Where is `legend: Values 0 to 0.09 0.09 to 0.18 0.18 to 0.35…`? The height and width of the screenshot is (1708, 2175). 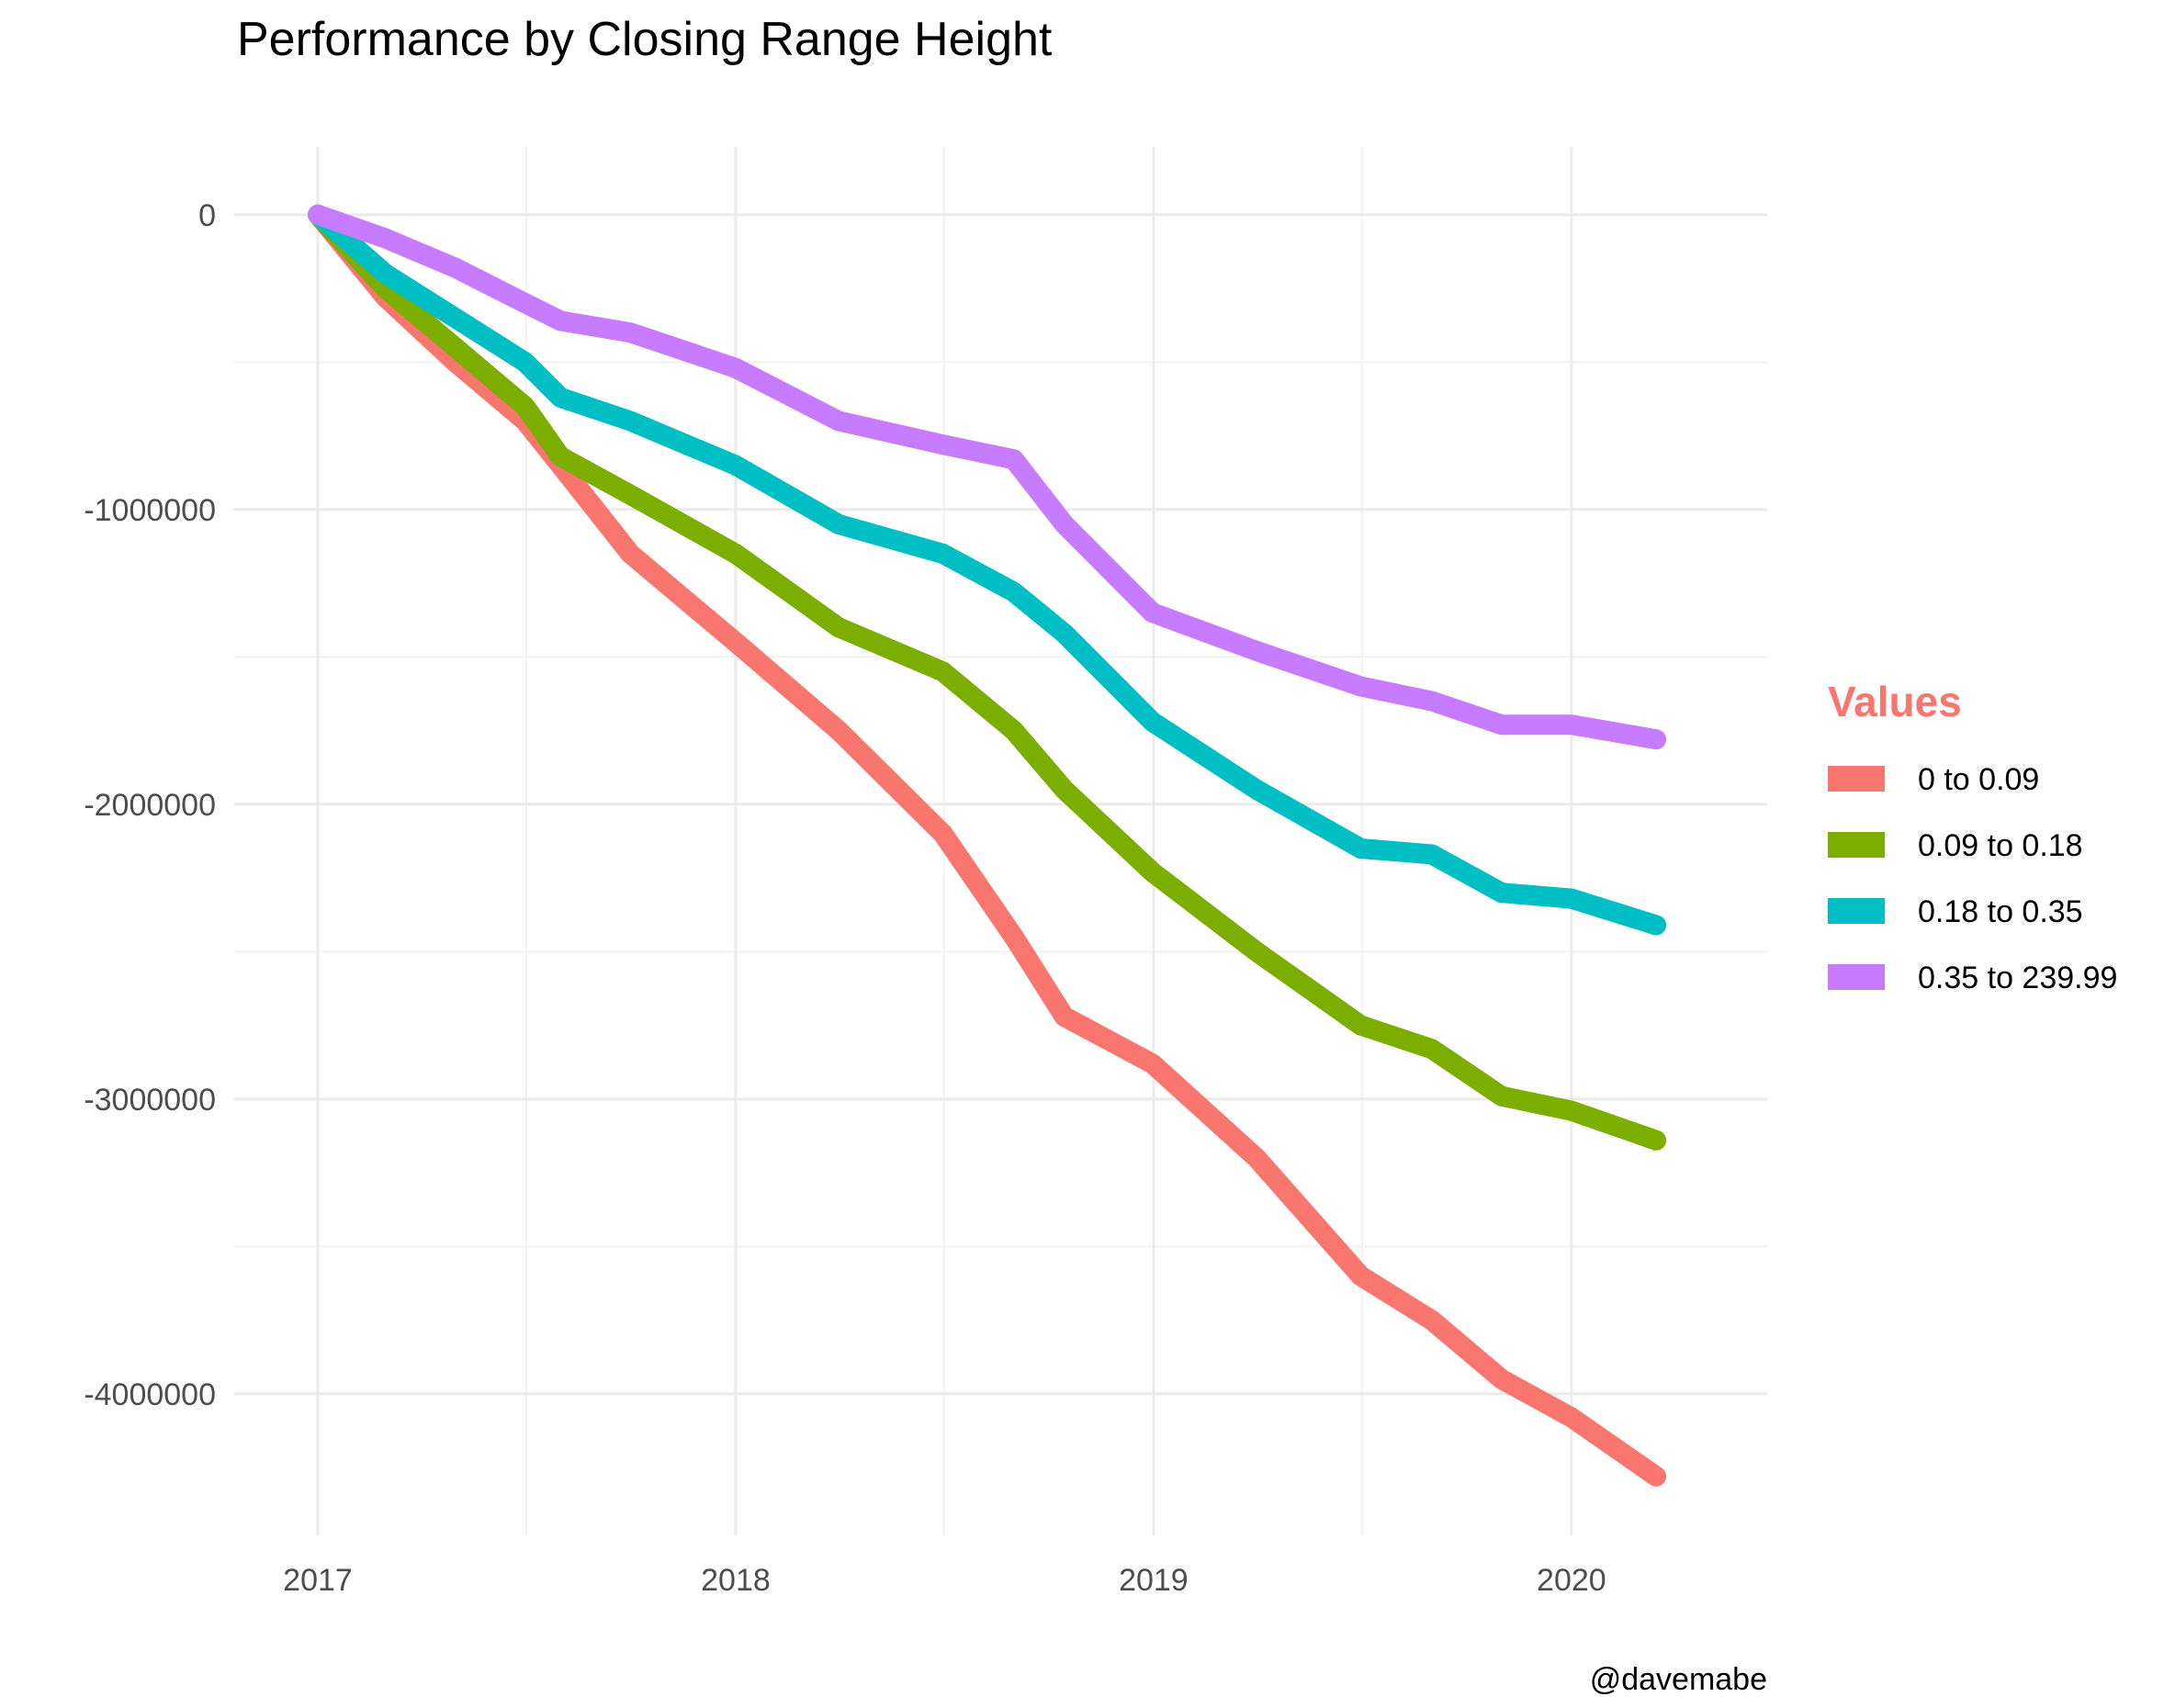
legend: Values 0 to 0.09 0.09 to 0.18 0.18 to 0.35… is located at coordinates (1973, 837).